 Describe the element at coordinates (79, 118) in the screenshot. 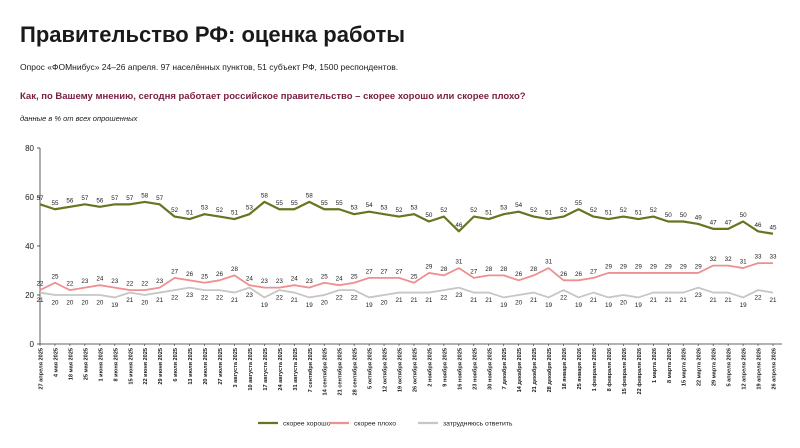

I see `data-note: данные в % от всех опрошенных` at that location.